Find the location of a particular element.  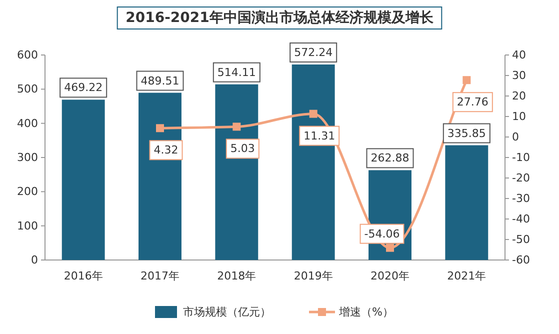

data-label: 335.85 is located at coordinates (466, 133).